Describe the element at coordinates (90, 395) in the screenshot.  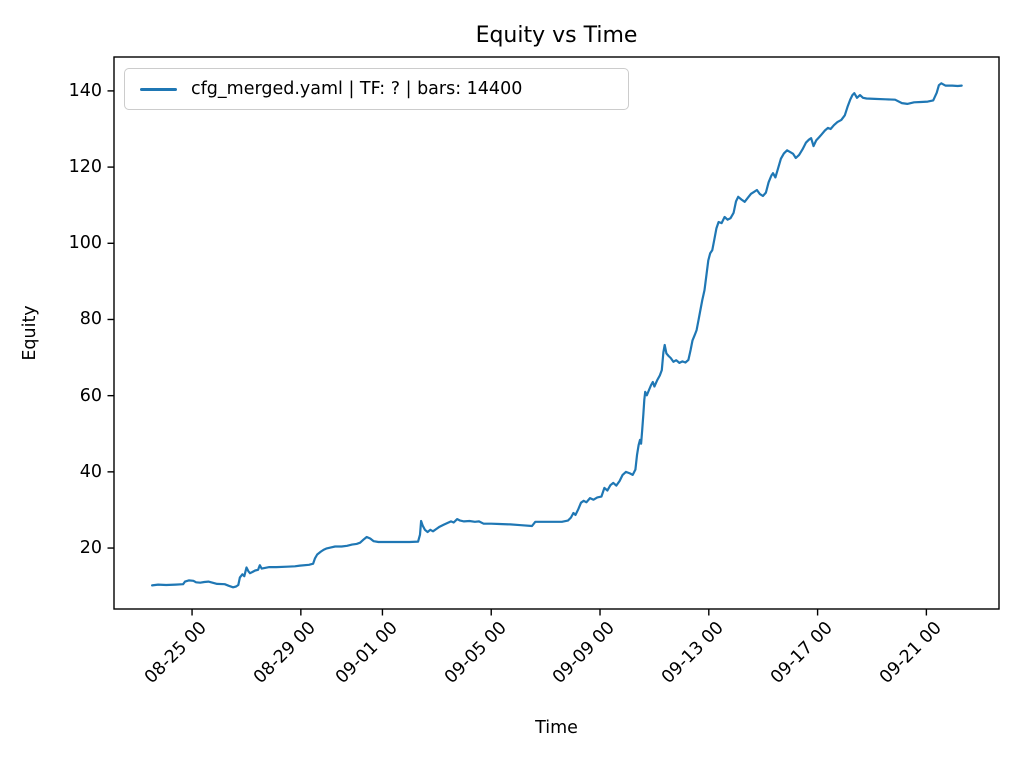
I see `y-tick-label: 60` at that location.